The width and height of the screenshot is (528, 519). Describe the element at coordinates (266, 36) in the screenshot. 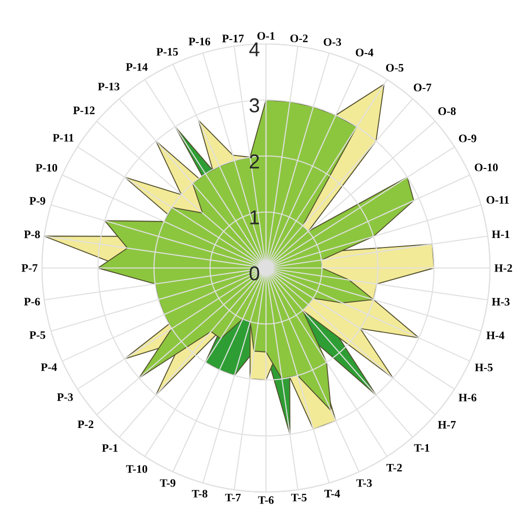

I see `spoke-label: O-1` at that location.